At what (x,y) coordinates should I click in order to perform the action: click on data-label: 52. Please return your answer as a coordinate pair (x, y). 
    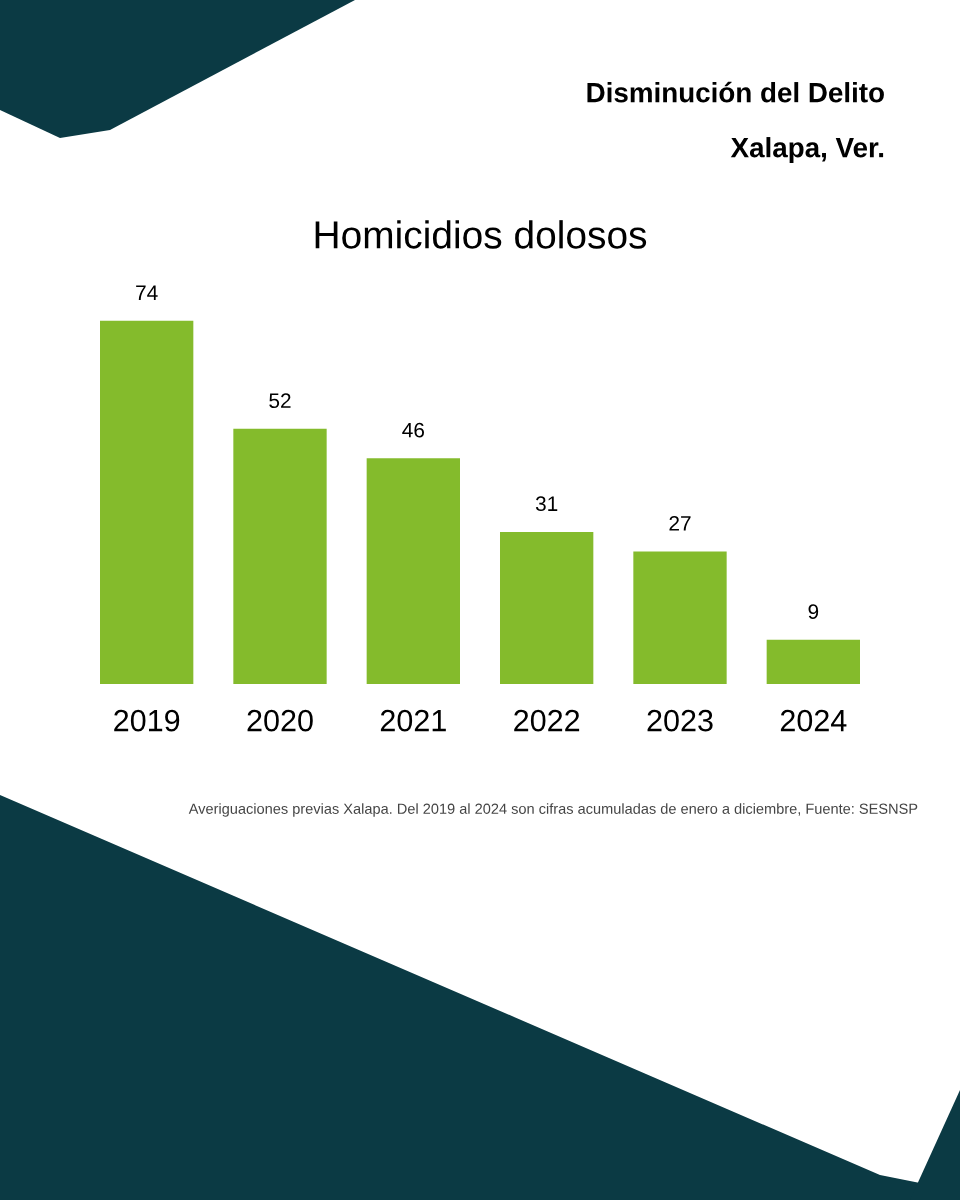
    Looking at the image, I should click on (280, 401).